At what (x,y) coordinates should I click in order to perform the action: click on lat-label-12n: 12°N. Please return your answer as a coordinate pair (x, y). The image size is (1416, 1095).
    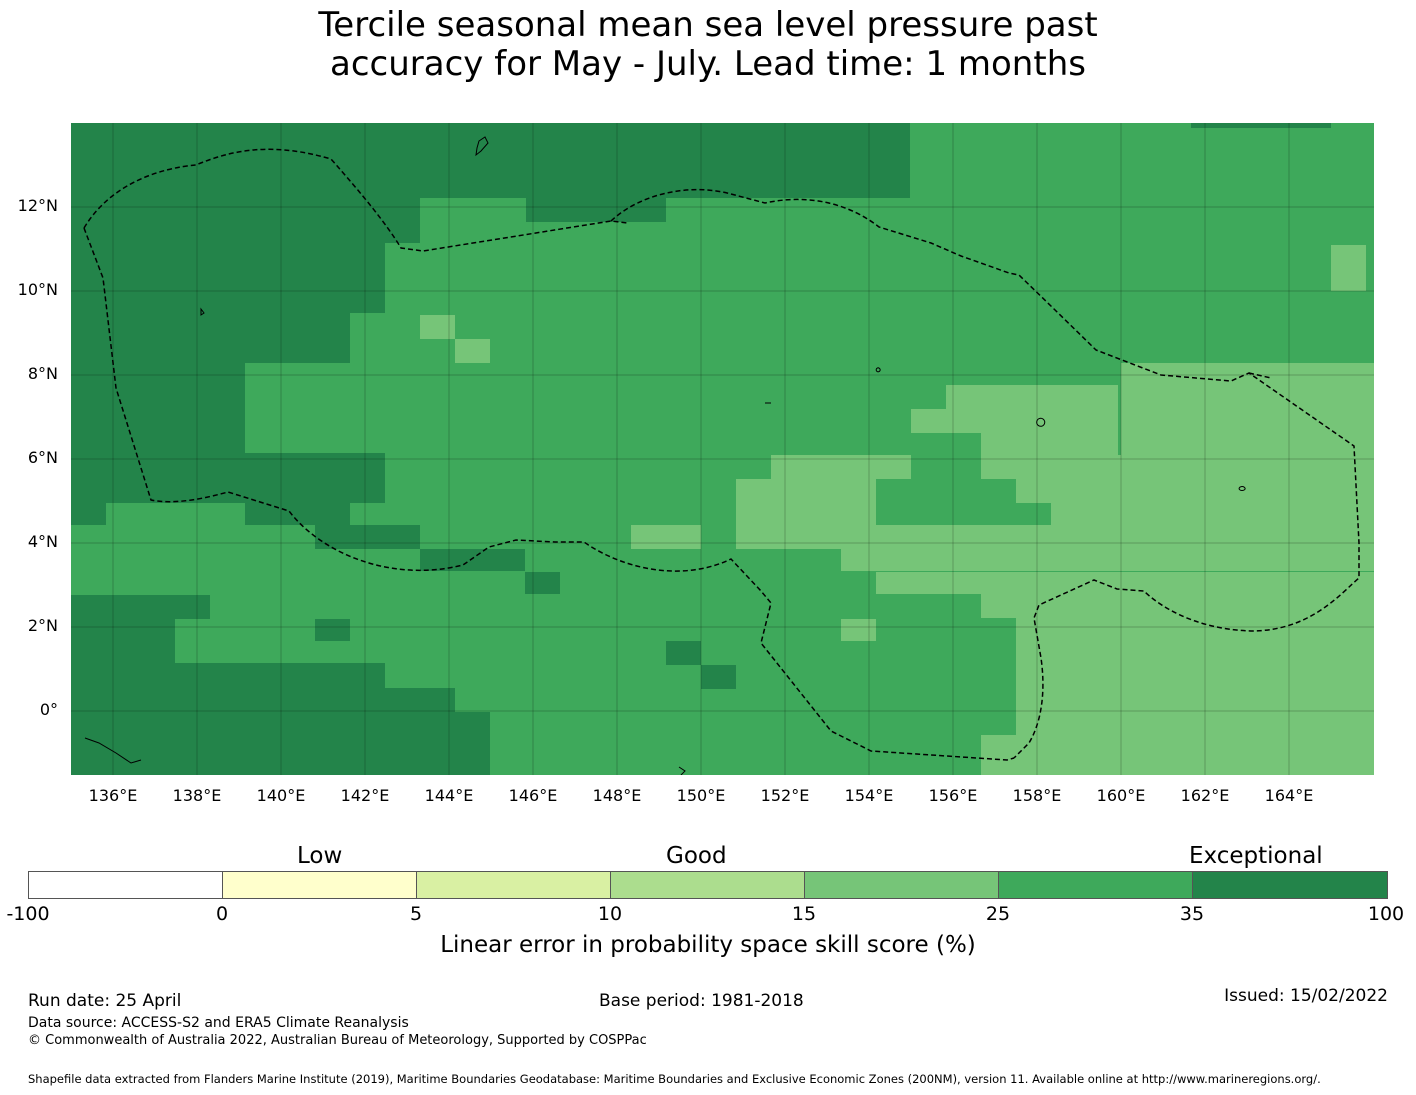
    Looking at the image, I should click on (37, 205).